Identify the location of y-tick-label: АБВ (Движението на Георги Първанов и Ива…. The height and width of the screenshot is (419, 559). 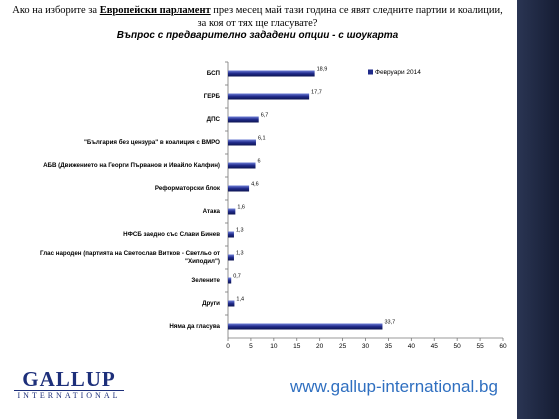
(131, 165).